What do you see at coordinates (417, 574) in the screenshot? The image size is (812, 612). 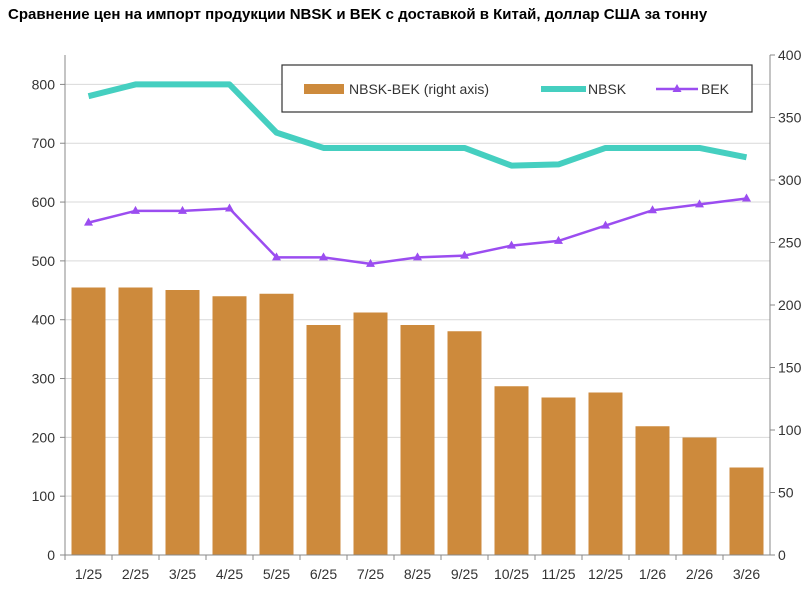 I see `x-axis-tick-label: 8/25` at bounding box center [417, 574].